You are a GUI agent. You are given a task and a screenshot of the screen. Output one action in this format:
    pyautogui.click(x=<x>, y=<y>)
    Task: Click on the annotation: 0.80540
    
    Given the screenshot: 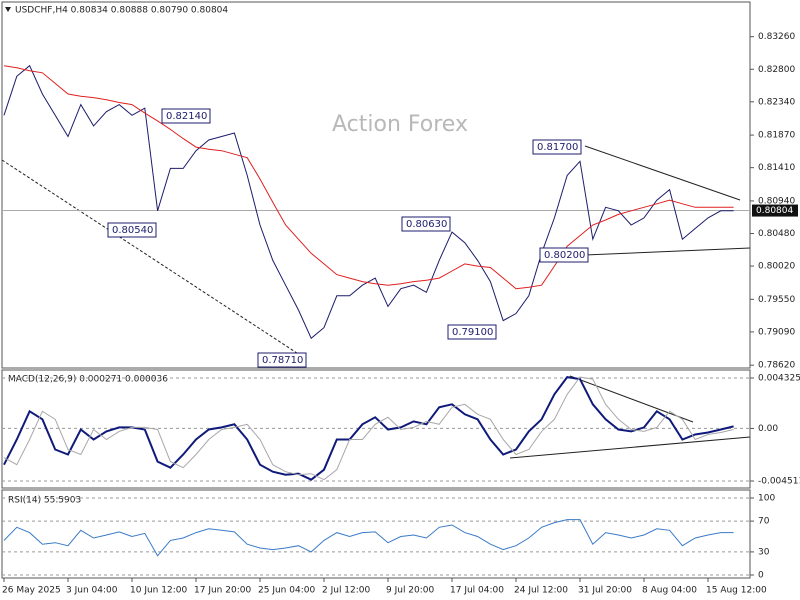 What is the action you would take?
    pyautogui.click(x=132, y=230)
    